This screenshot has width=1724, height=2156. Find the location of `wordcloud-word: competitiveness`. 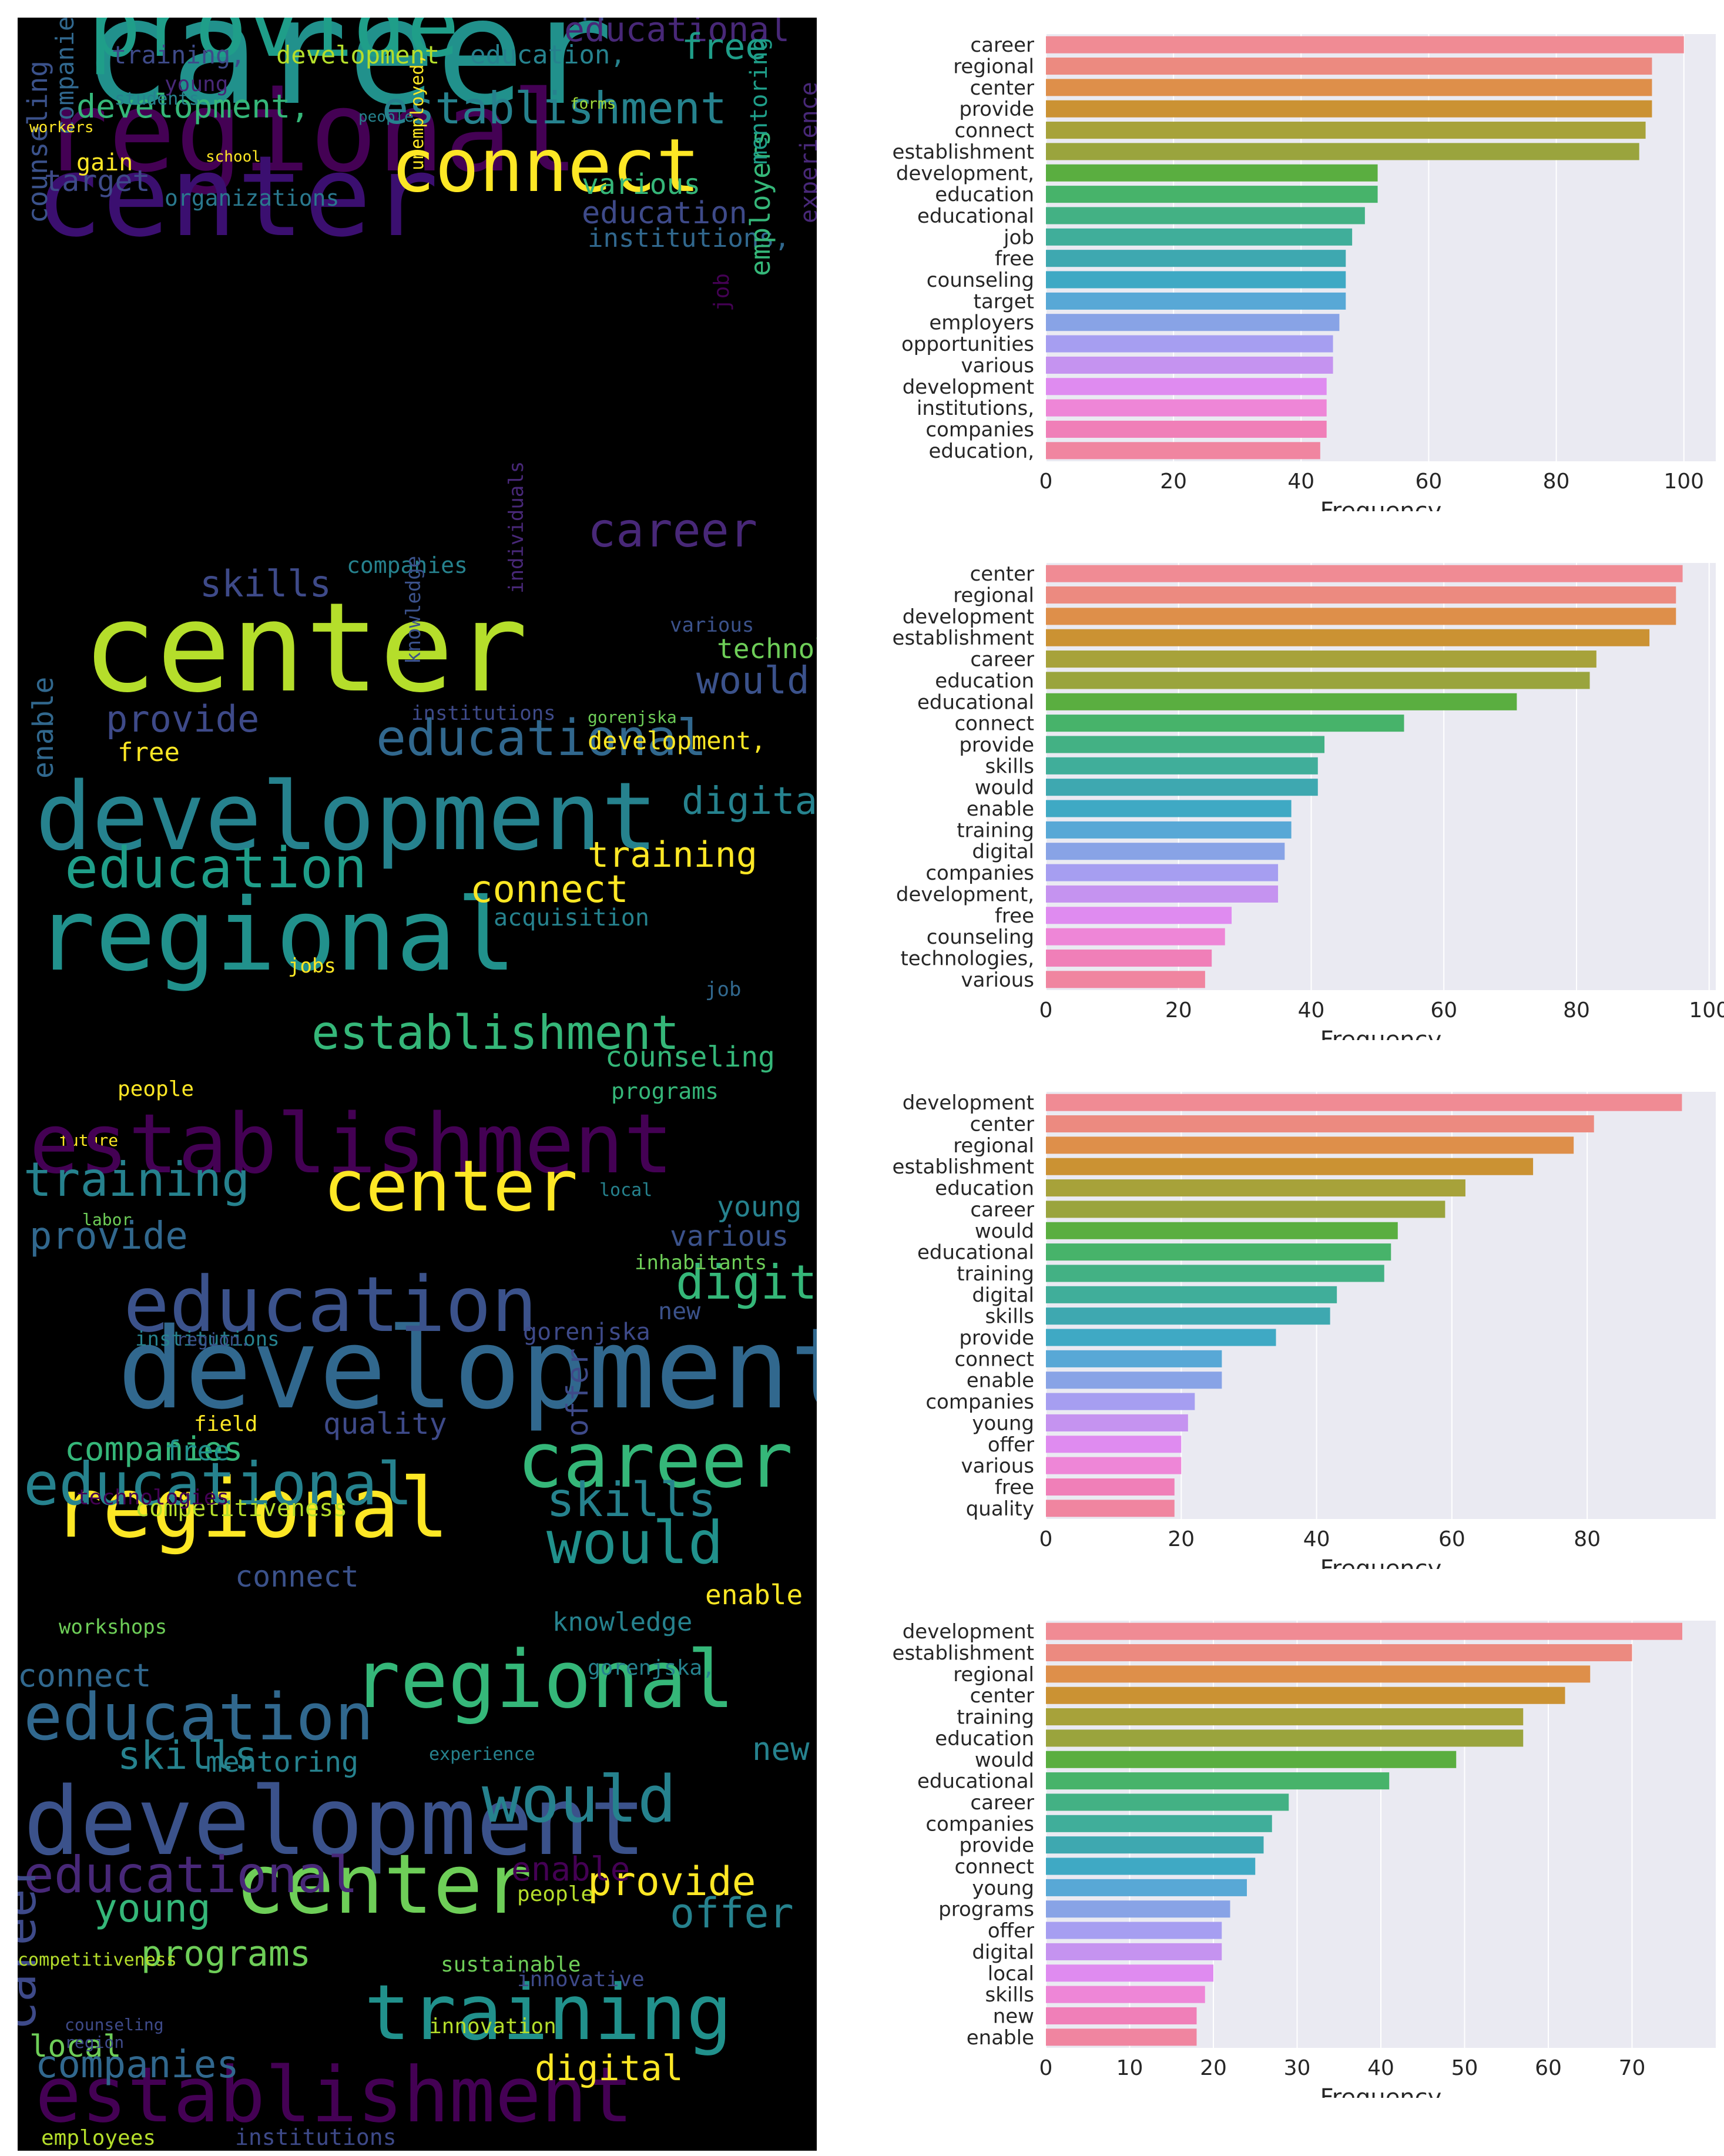

wordcloud-word: competitiveness is located at coordinates (241, 1508).